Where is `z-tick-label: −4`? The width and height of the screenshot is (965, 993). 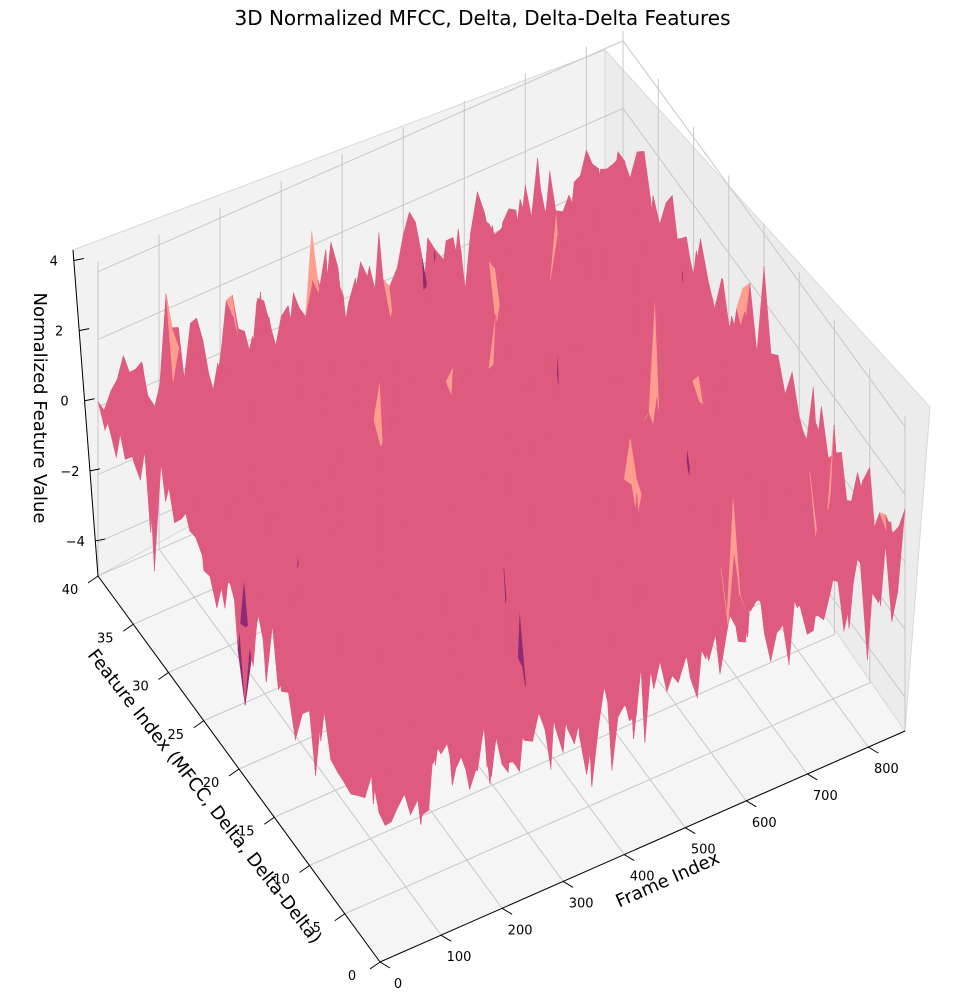 z-tick-label: −4 is located at coordinates (75, 542).